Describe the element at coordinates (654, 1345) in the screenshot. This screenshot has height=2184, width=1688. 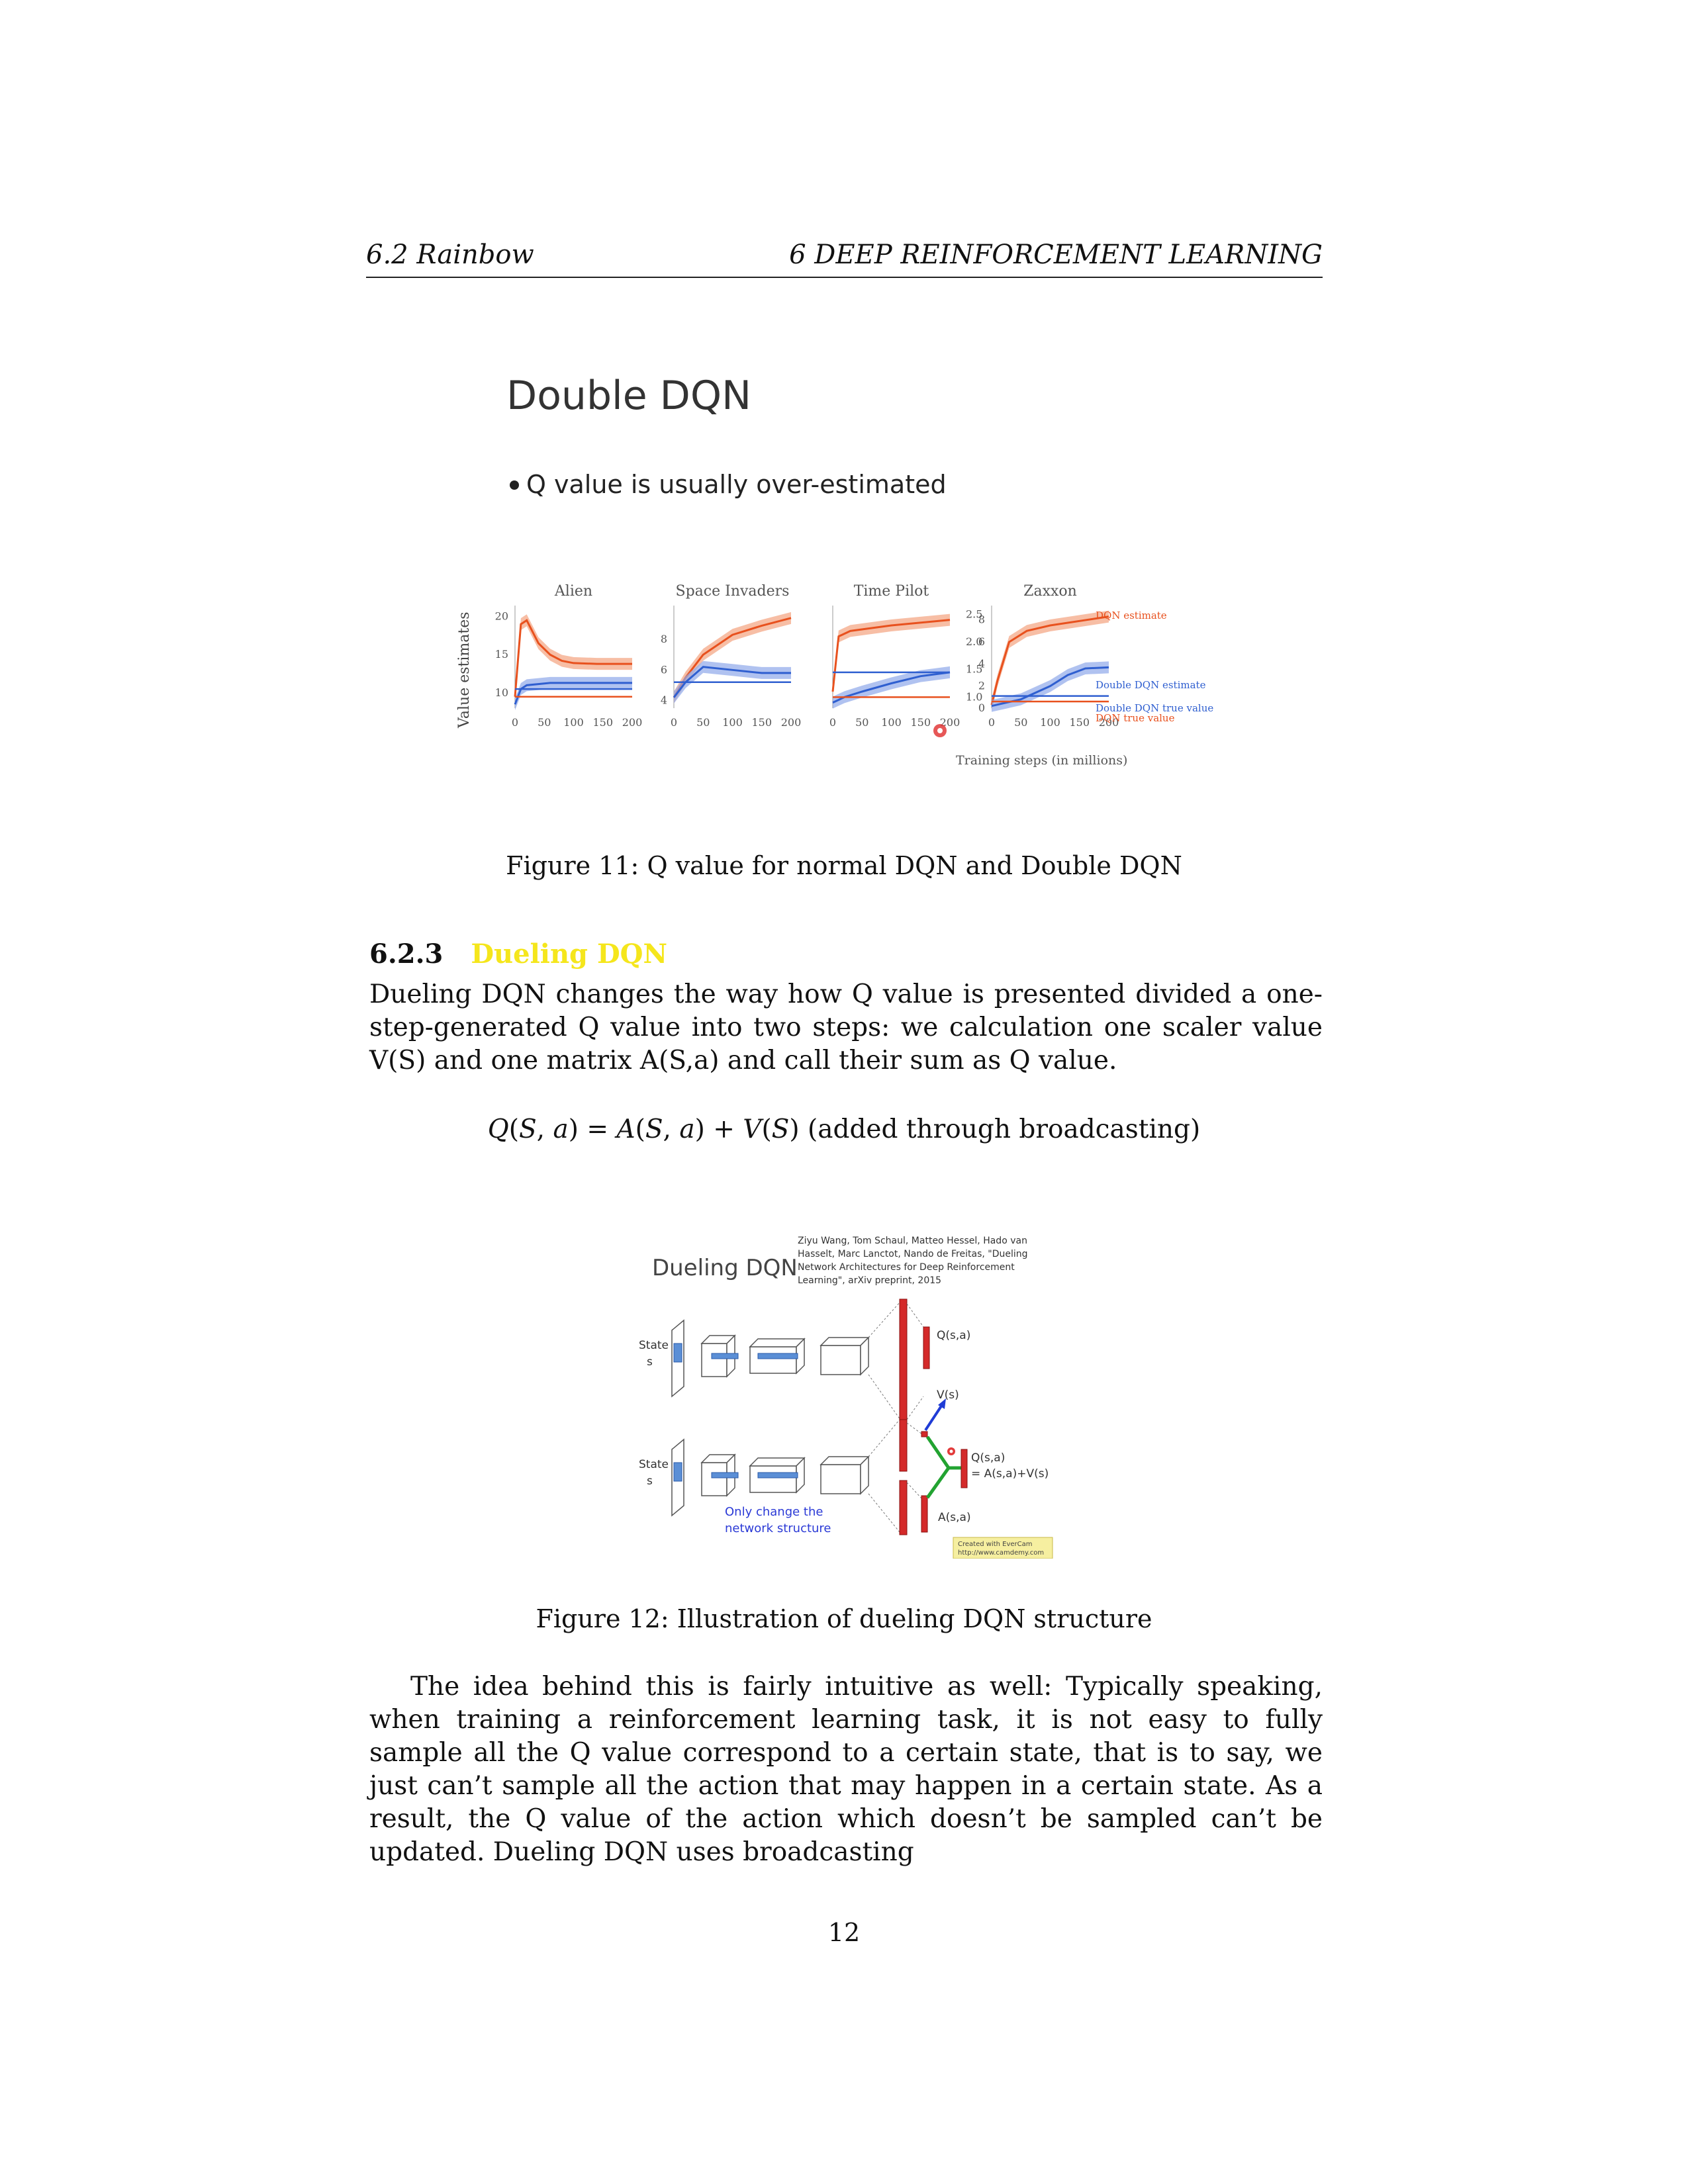
I see `state-label-top: State` at that location.